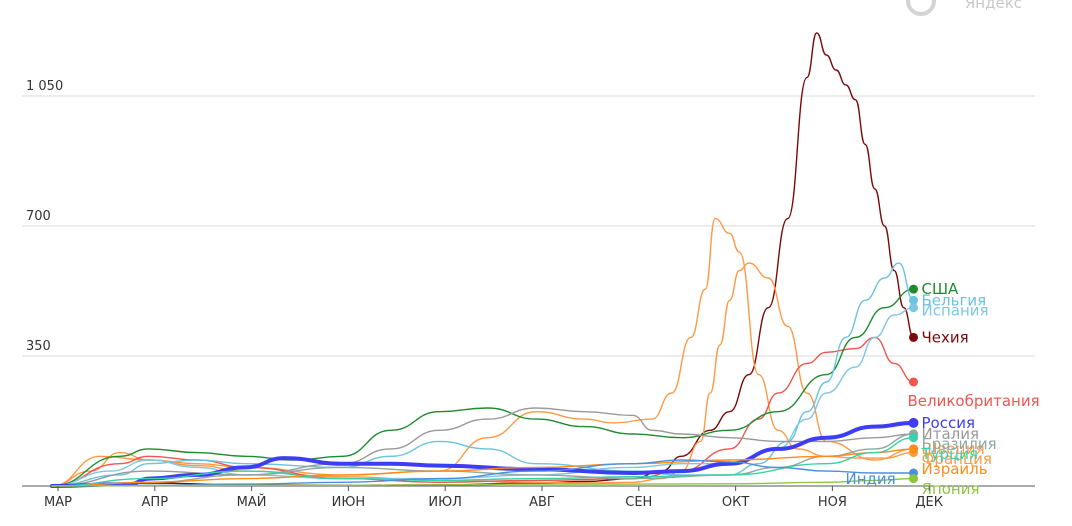  What do you see at coordinates (38, 346) in the screenshot?
I see `y-tick-label: 350` at bounding box center [38, 346].